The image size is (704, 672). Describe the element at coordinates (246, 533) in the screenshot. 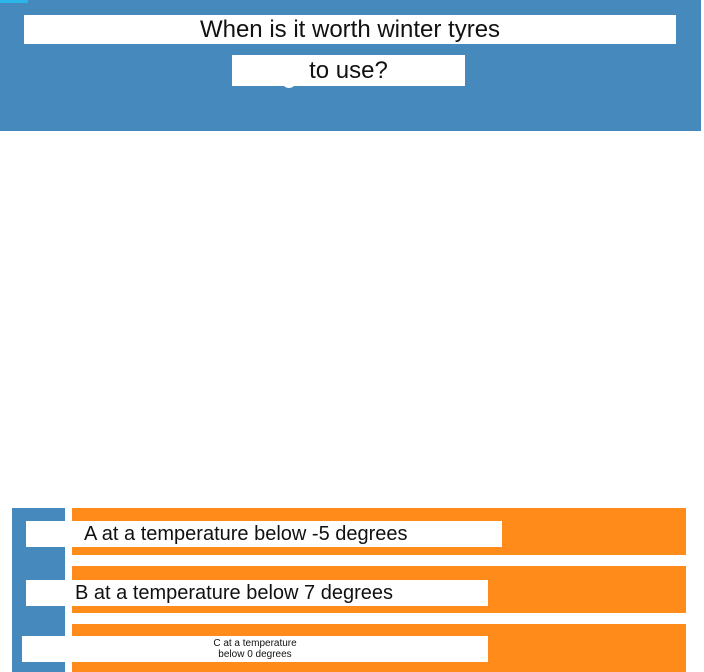

I see `answer-option-a-text: A at a temperature below -5 degrees` at that location.